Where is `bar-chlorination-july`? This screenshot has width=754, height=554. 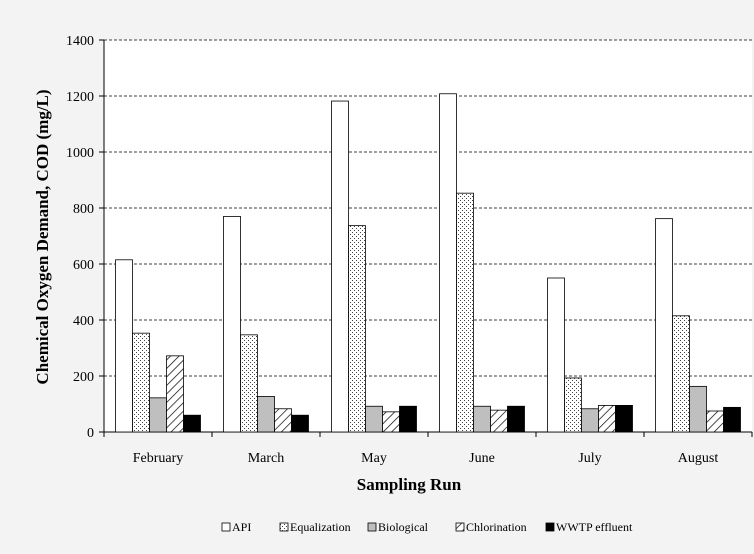 bar-chlorination-july is located at coordinates (607, 418).